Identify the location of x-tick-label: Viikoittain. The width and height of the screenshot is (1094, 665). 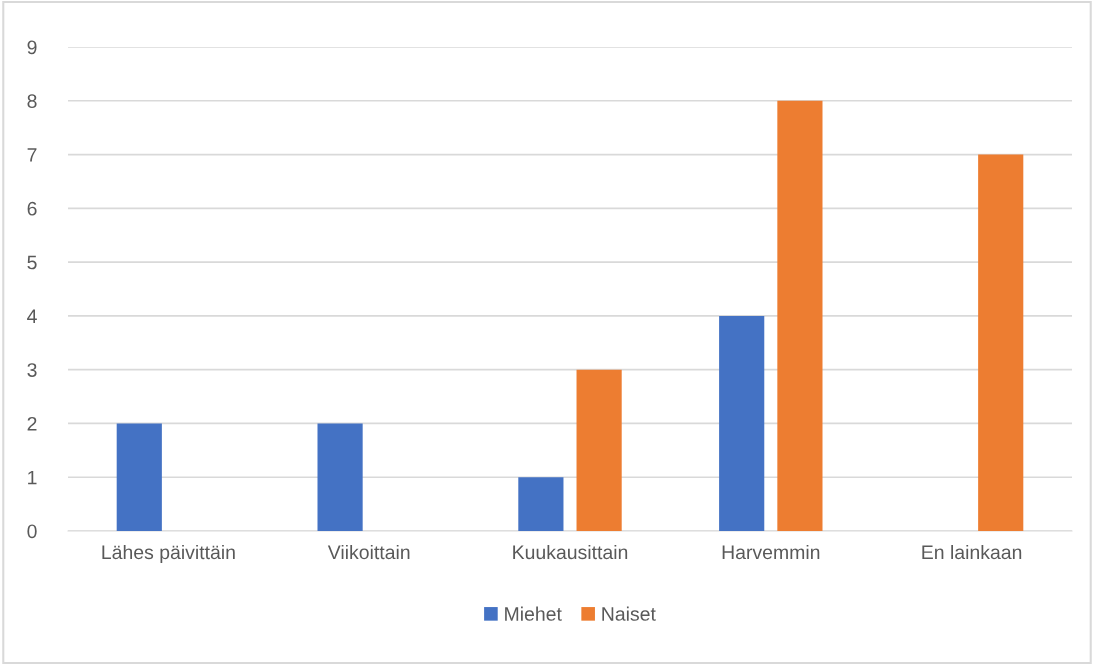
(368, 552).